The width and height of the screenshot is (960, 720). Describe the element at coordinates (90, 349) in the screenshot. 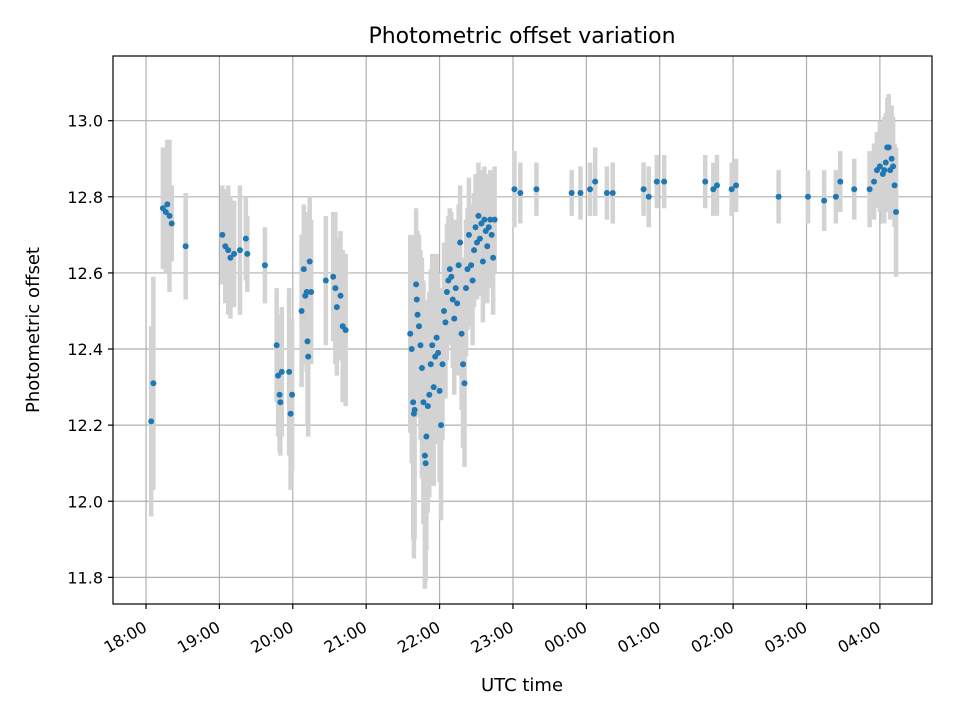

I see `y-axis-ticks: 11.8 12.0 12.2 12.4 12.6 12.8 13.0` at that location.